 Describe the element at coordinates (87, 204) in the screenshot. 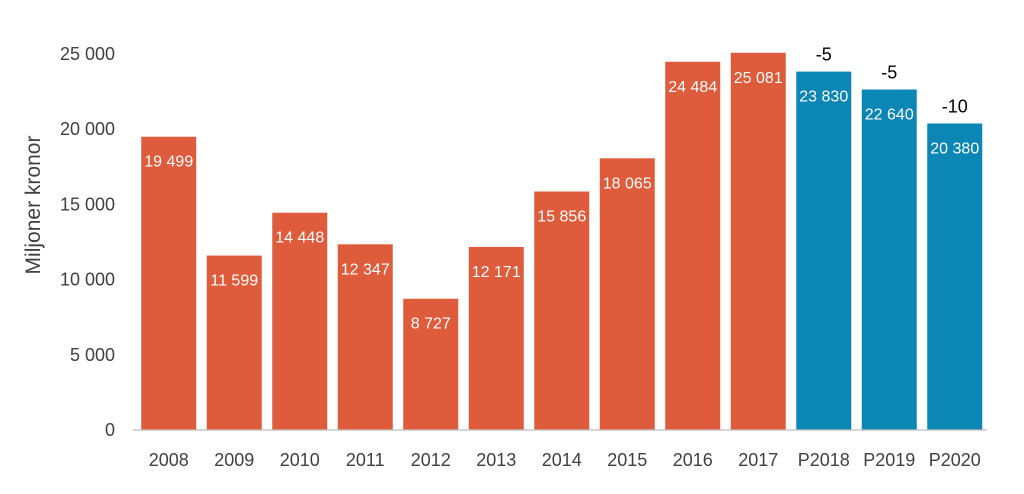

I see `y-tick-label: 15 000` at that location.